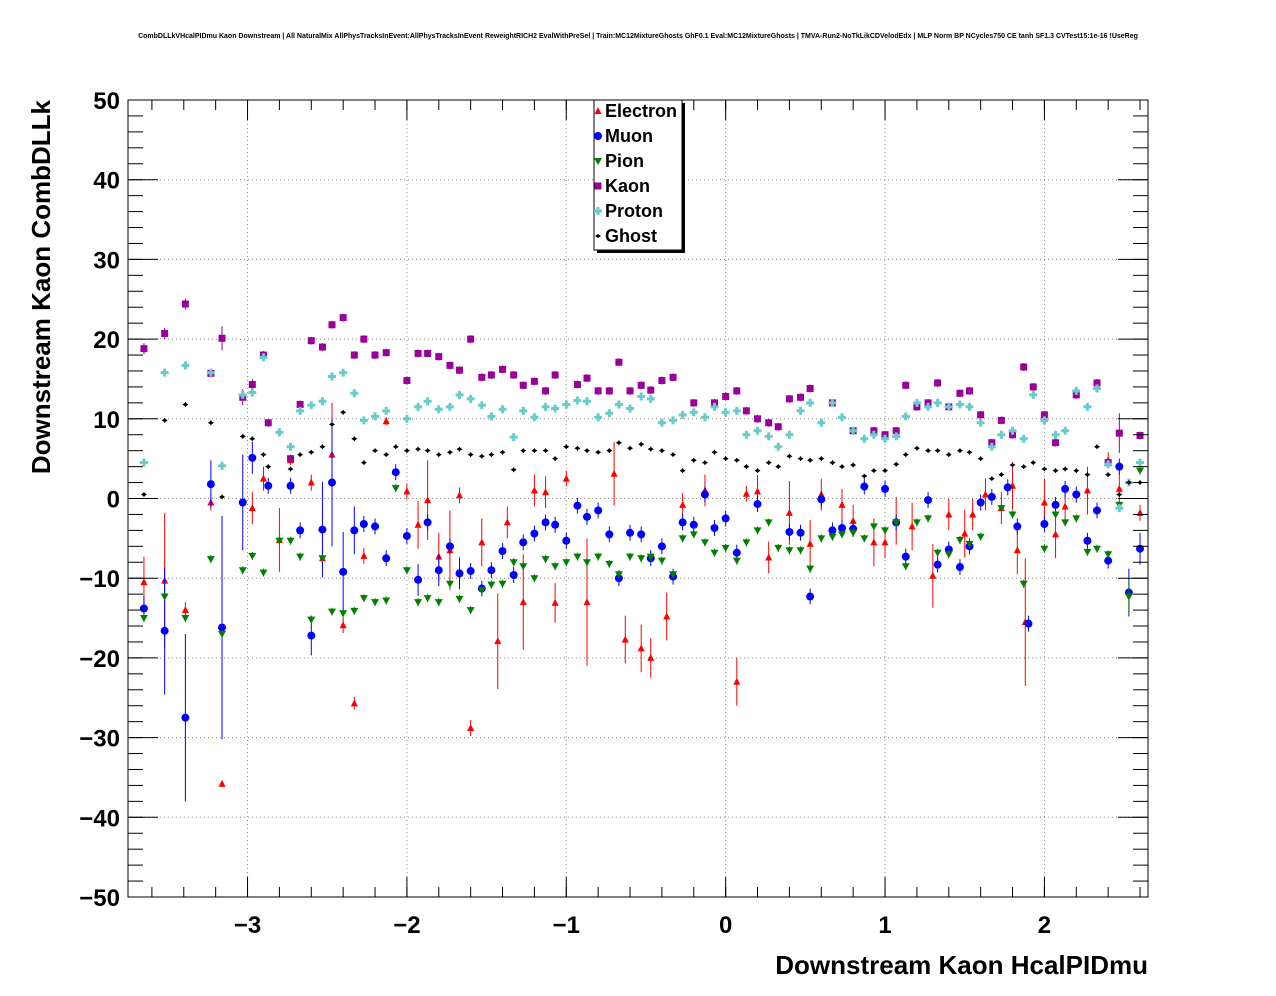 Image resolution: width=1276 pixels, height=996 pixels. Describe the element at coordinates (106, 260) in the screenshot. I see `y-tick-label: 30` at that location.